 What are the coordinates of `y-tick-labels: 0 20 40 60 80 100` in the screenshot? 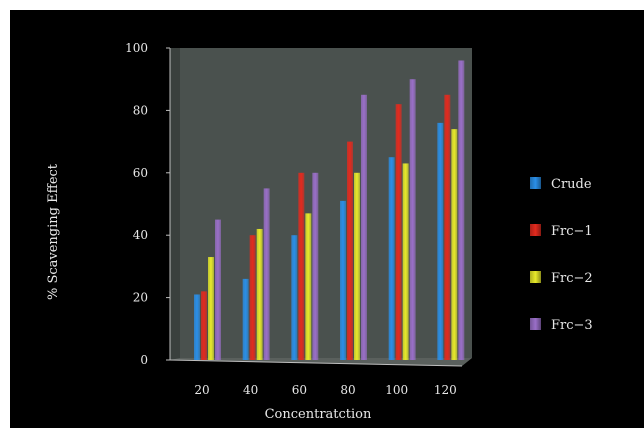 It's located at (147, 204).